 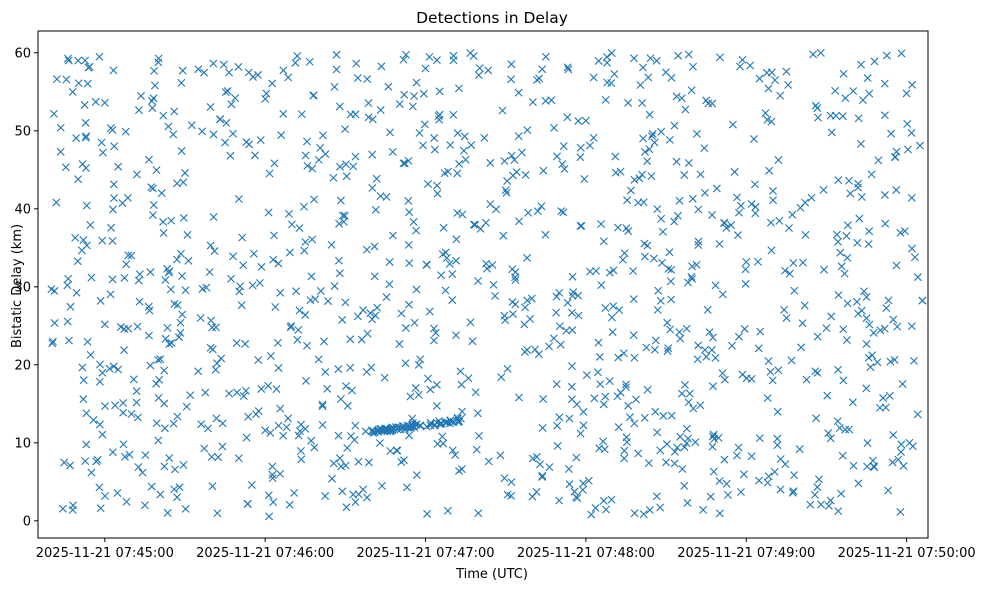 What do you see at coordinates (265, 553) in the screenshot?
I see `x-tick-label: 2025-11-21 07:46:00` at bounding box center [265, 553].